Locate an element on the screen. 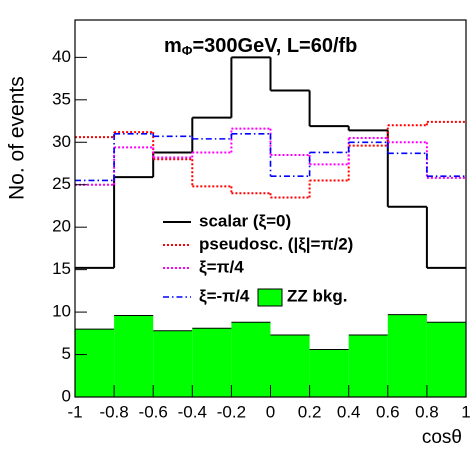 The height and width of the screenshot is (452, 476). x-tick-label: -0.6 is located at coordinates (153, 411).